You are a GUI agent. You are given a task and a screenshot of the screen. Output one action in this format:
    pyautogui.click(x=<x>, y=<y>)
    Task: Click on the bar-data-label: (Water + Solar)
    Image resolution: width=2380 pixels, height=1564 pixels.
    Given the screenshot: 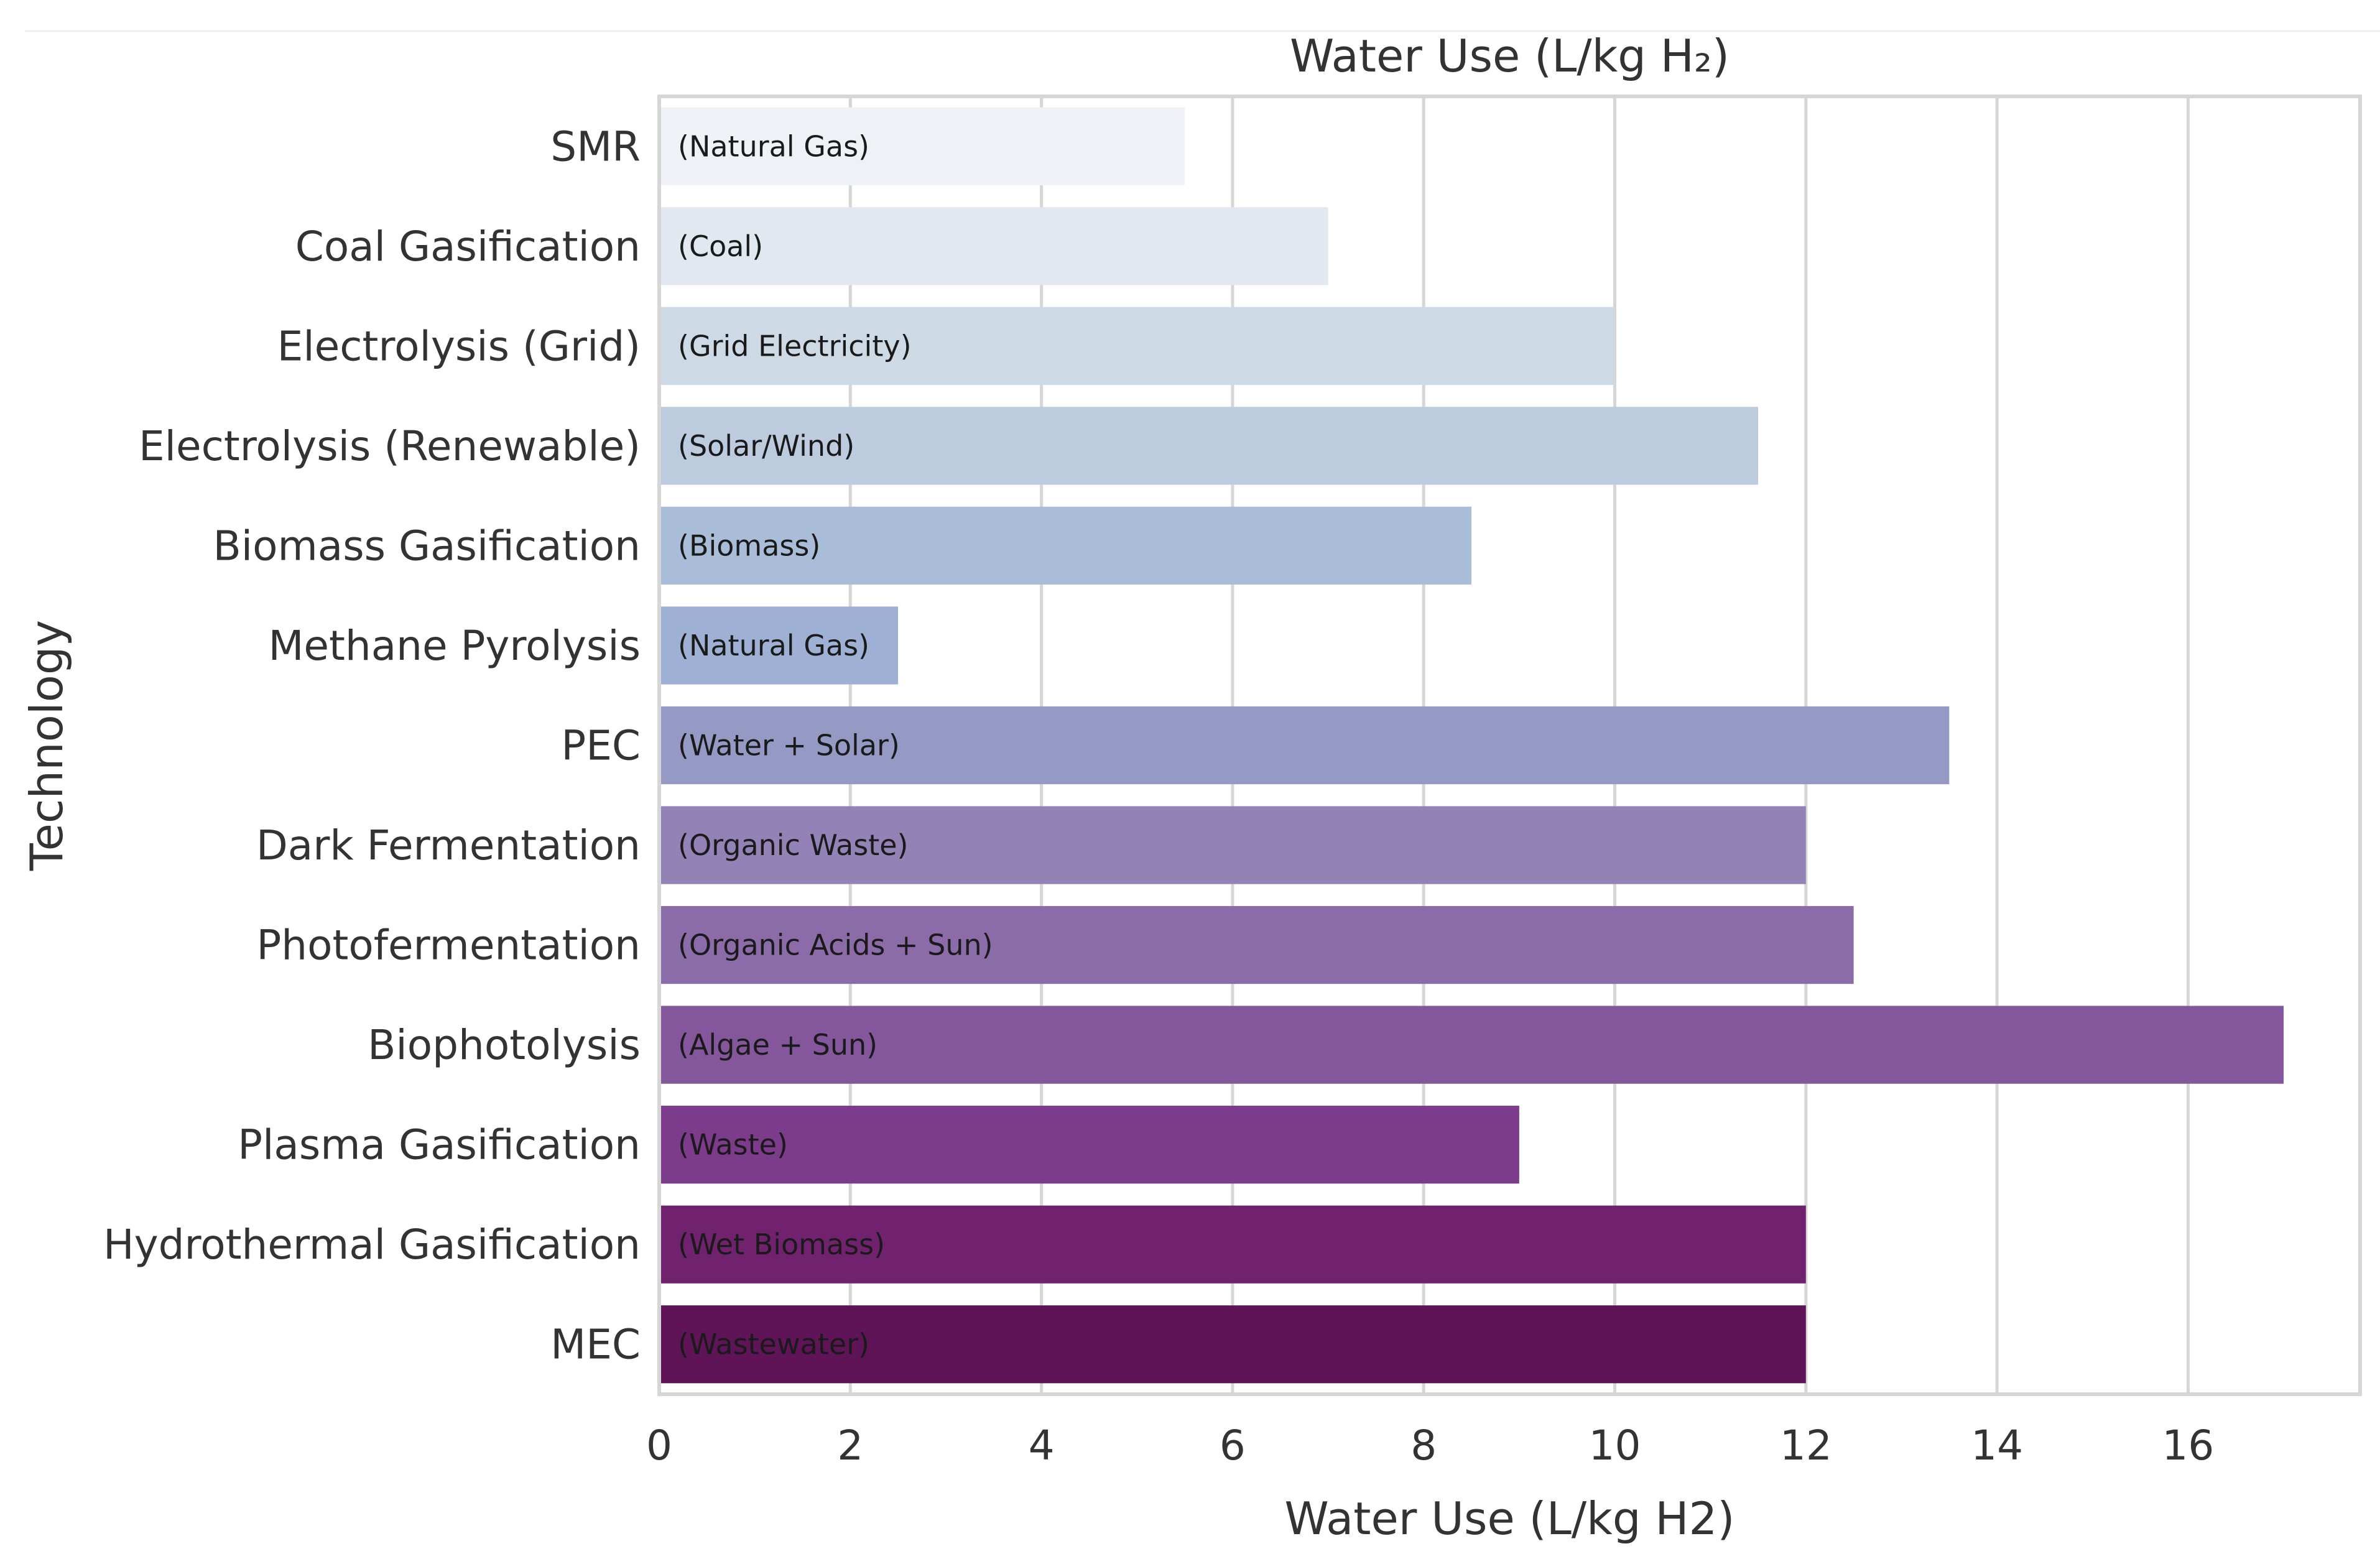 What is the action you would take?
    pyautogui.click(x=789, y=745)
    